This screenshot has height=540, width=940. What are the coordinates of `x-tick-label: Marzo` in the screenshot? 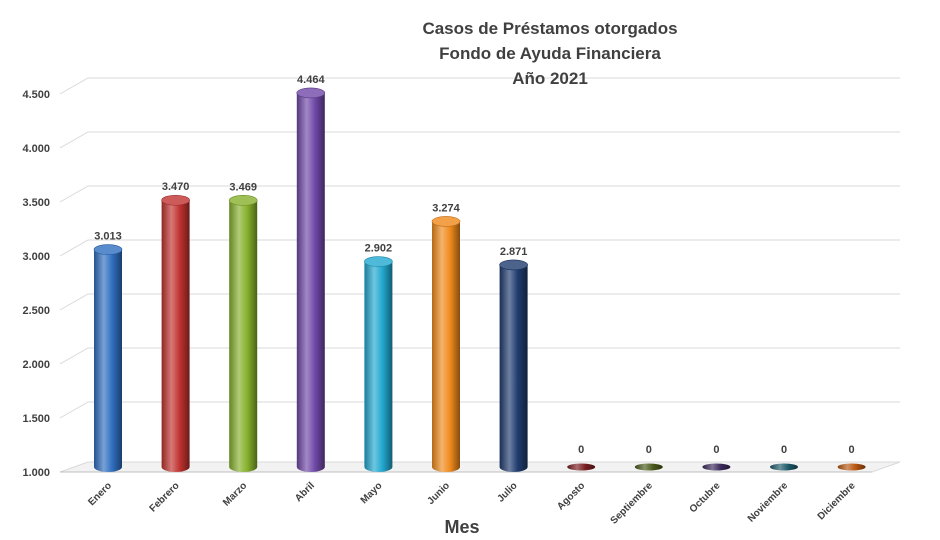 It's located at (235, 494).